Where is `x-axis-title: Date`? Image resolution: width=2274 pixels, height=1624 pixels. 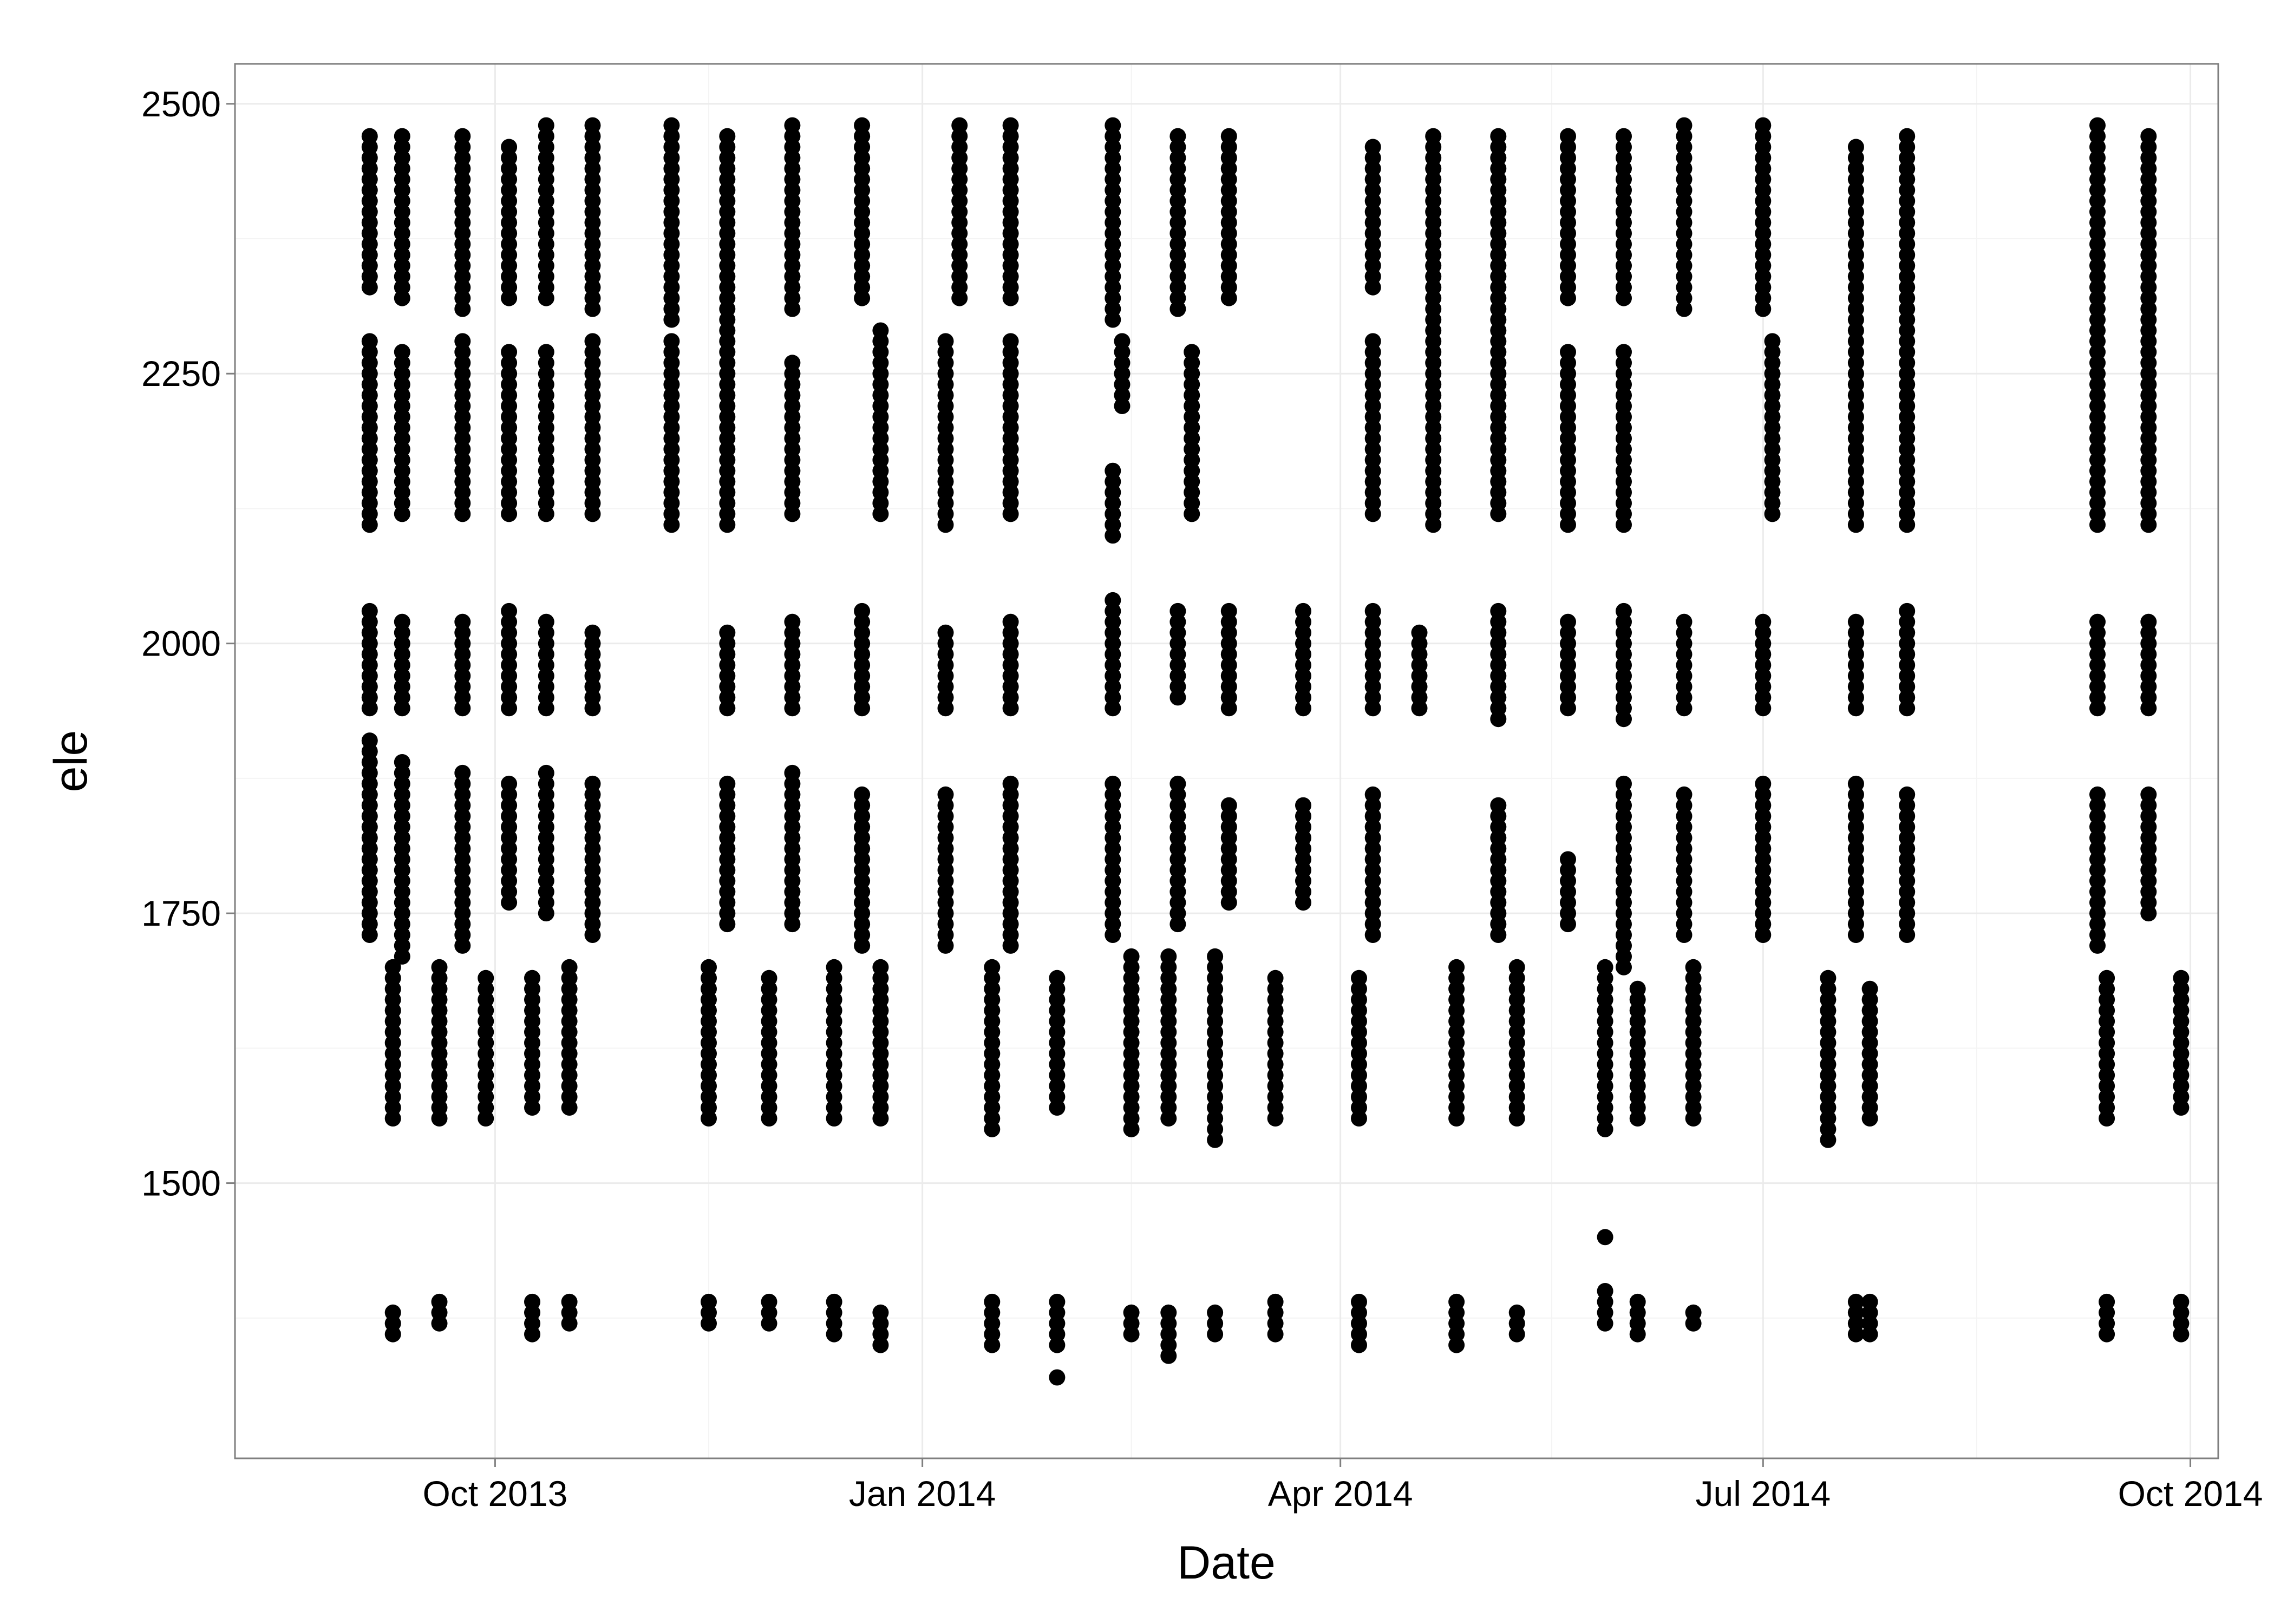 x-axis-title: Date is located at coordinates (1226, 1563).